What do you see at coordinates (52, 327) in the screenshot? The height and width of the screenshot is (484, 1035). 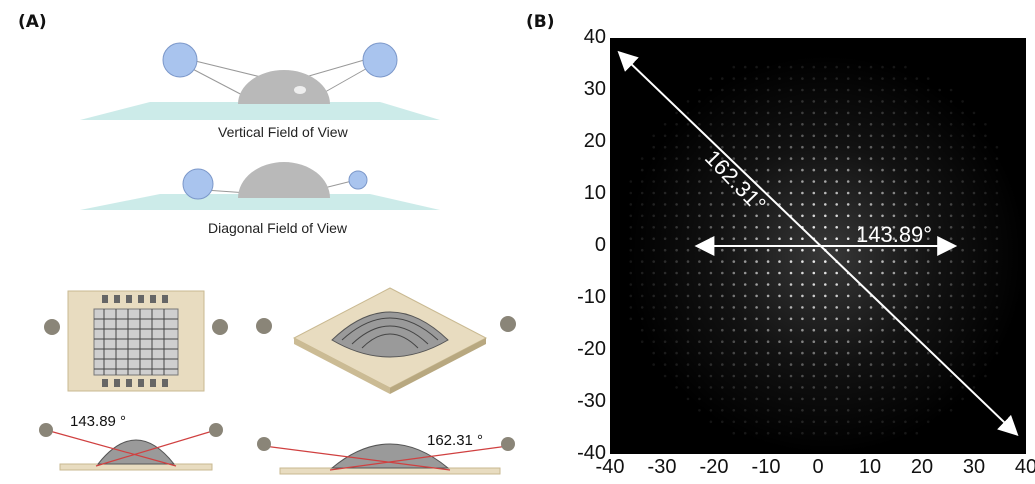 I see `observer-ball-left` at bounding box center [52, 327].